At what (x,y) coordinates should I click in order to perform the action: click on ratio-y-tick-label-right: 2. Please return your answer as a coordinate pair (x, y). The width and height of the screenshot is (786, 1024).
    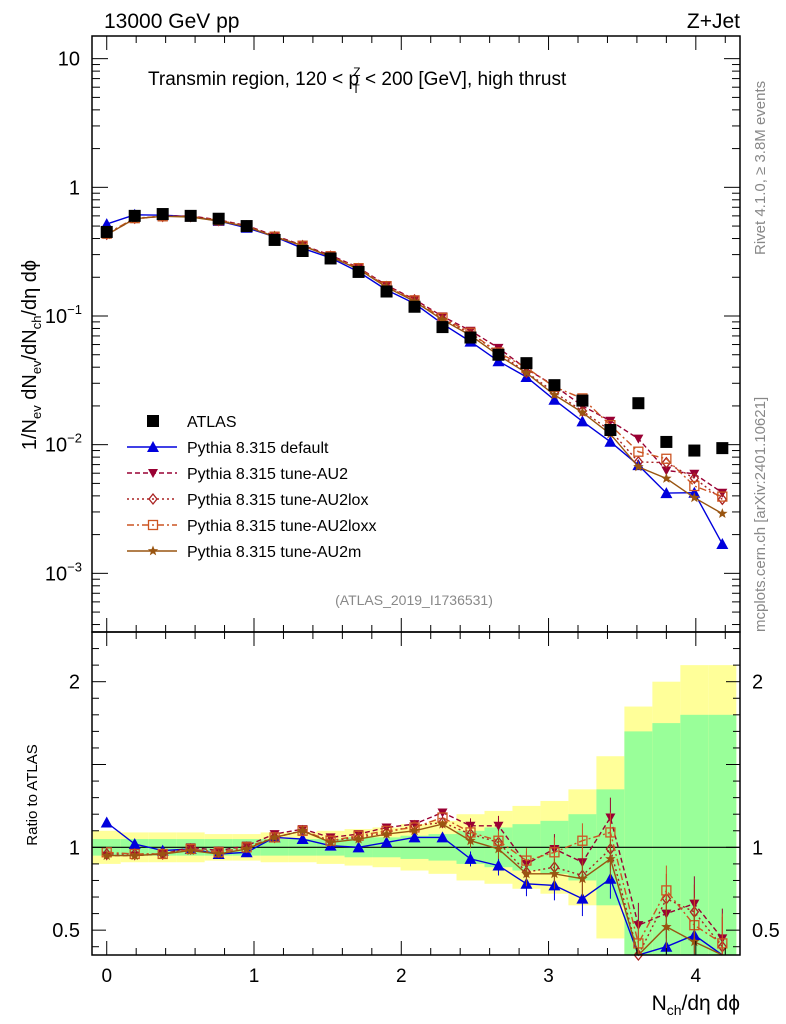
    Looking at the image, I should click on (757, 683).